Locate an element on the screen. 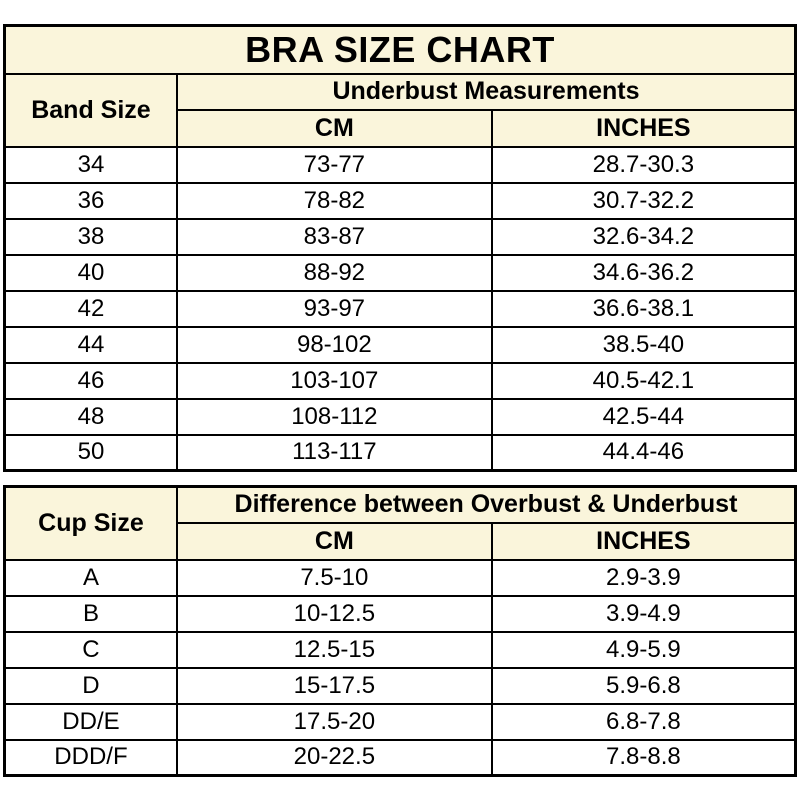  band-cm-header: CM is located at coordinates (334, 128).